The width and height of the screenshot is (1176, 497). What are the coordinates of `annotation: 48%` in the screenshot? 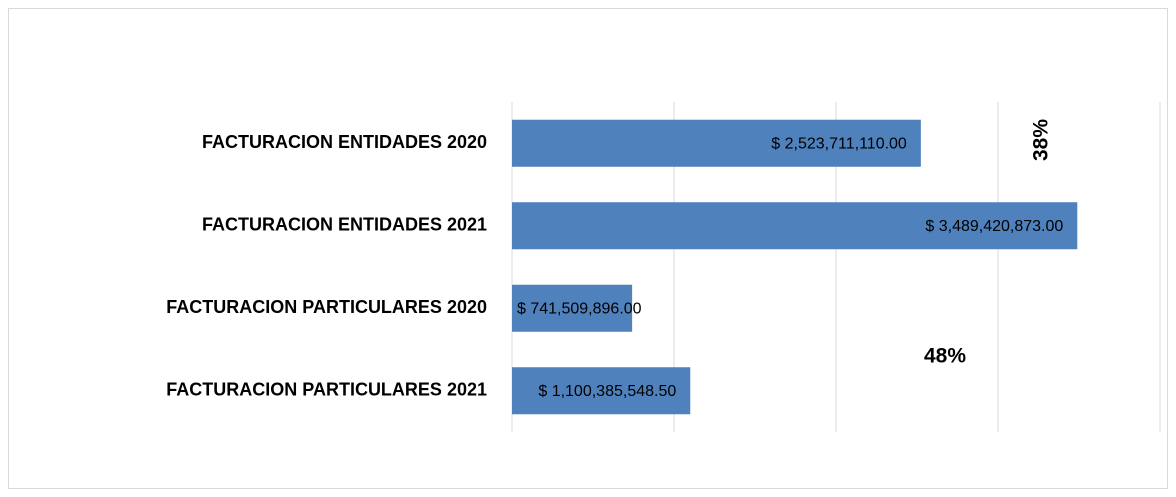 It's located at (945, 356).